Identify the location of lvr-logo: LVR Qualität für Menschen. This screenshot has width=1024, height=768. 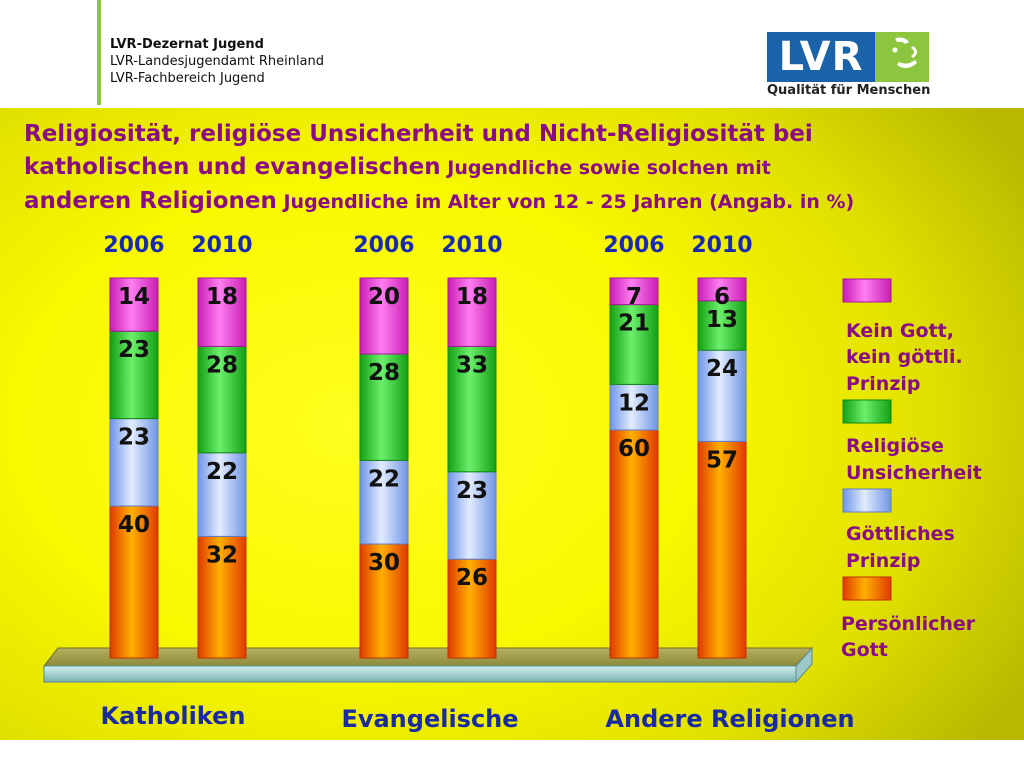
(849, 67).